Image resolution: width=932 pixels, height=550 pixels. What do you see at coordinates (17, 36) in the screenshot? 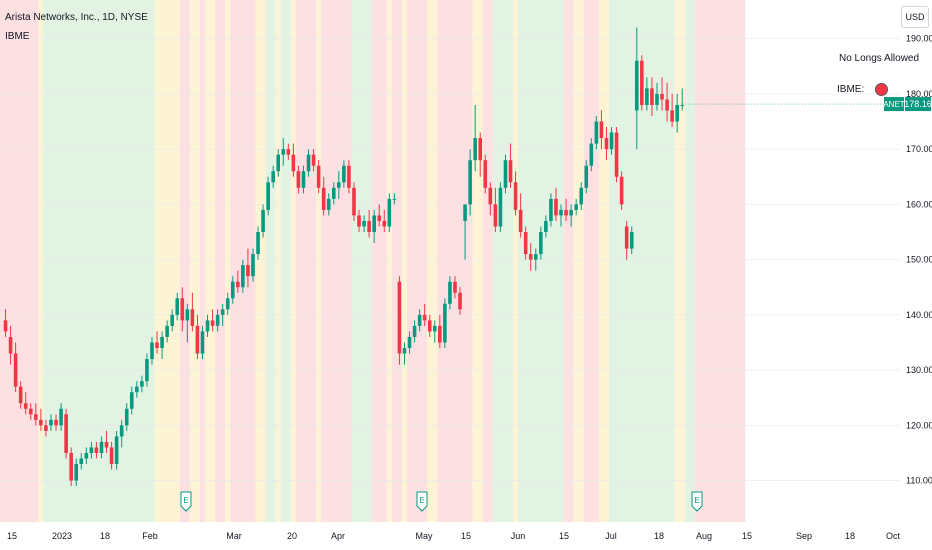
I see `indicator-name: IBME` at bounding box center [17, 36].